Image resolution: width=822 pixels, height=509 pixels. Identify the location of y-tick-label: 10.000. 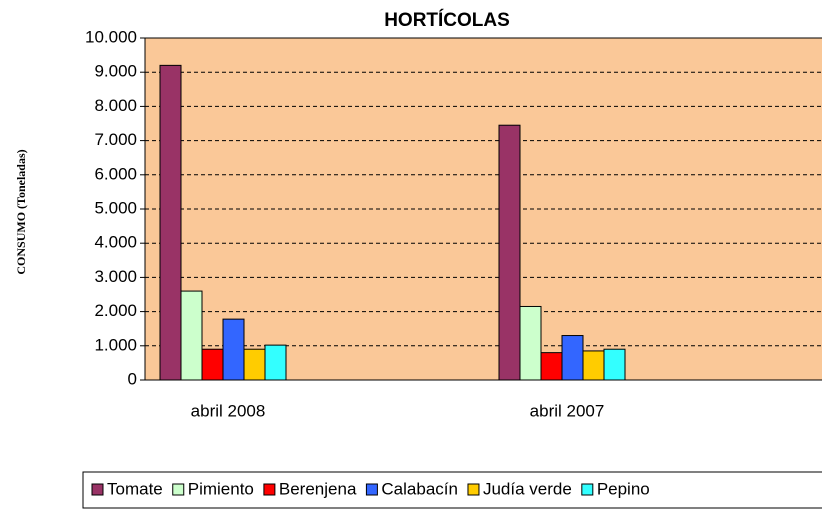
(111, 36).